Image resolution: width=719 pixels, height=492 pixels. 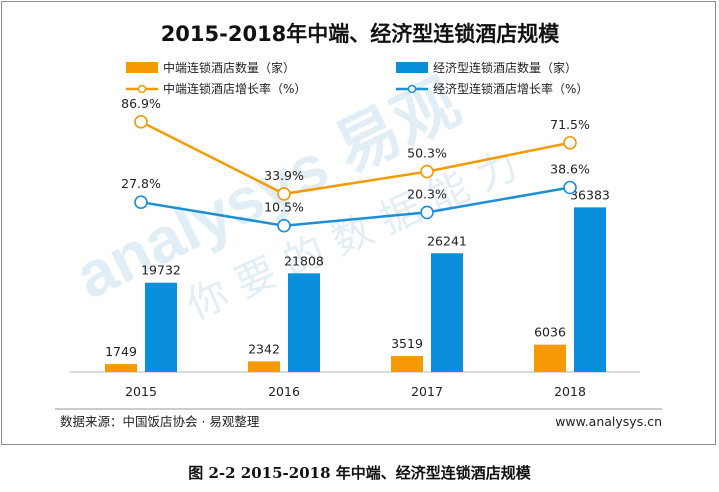 What do you see at coordinates (550, 358) in the screenshot?
I see `bar-mid-2018` at bounding box center [550, 358].